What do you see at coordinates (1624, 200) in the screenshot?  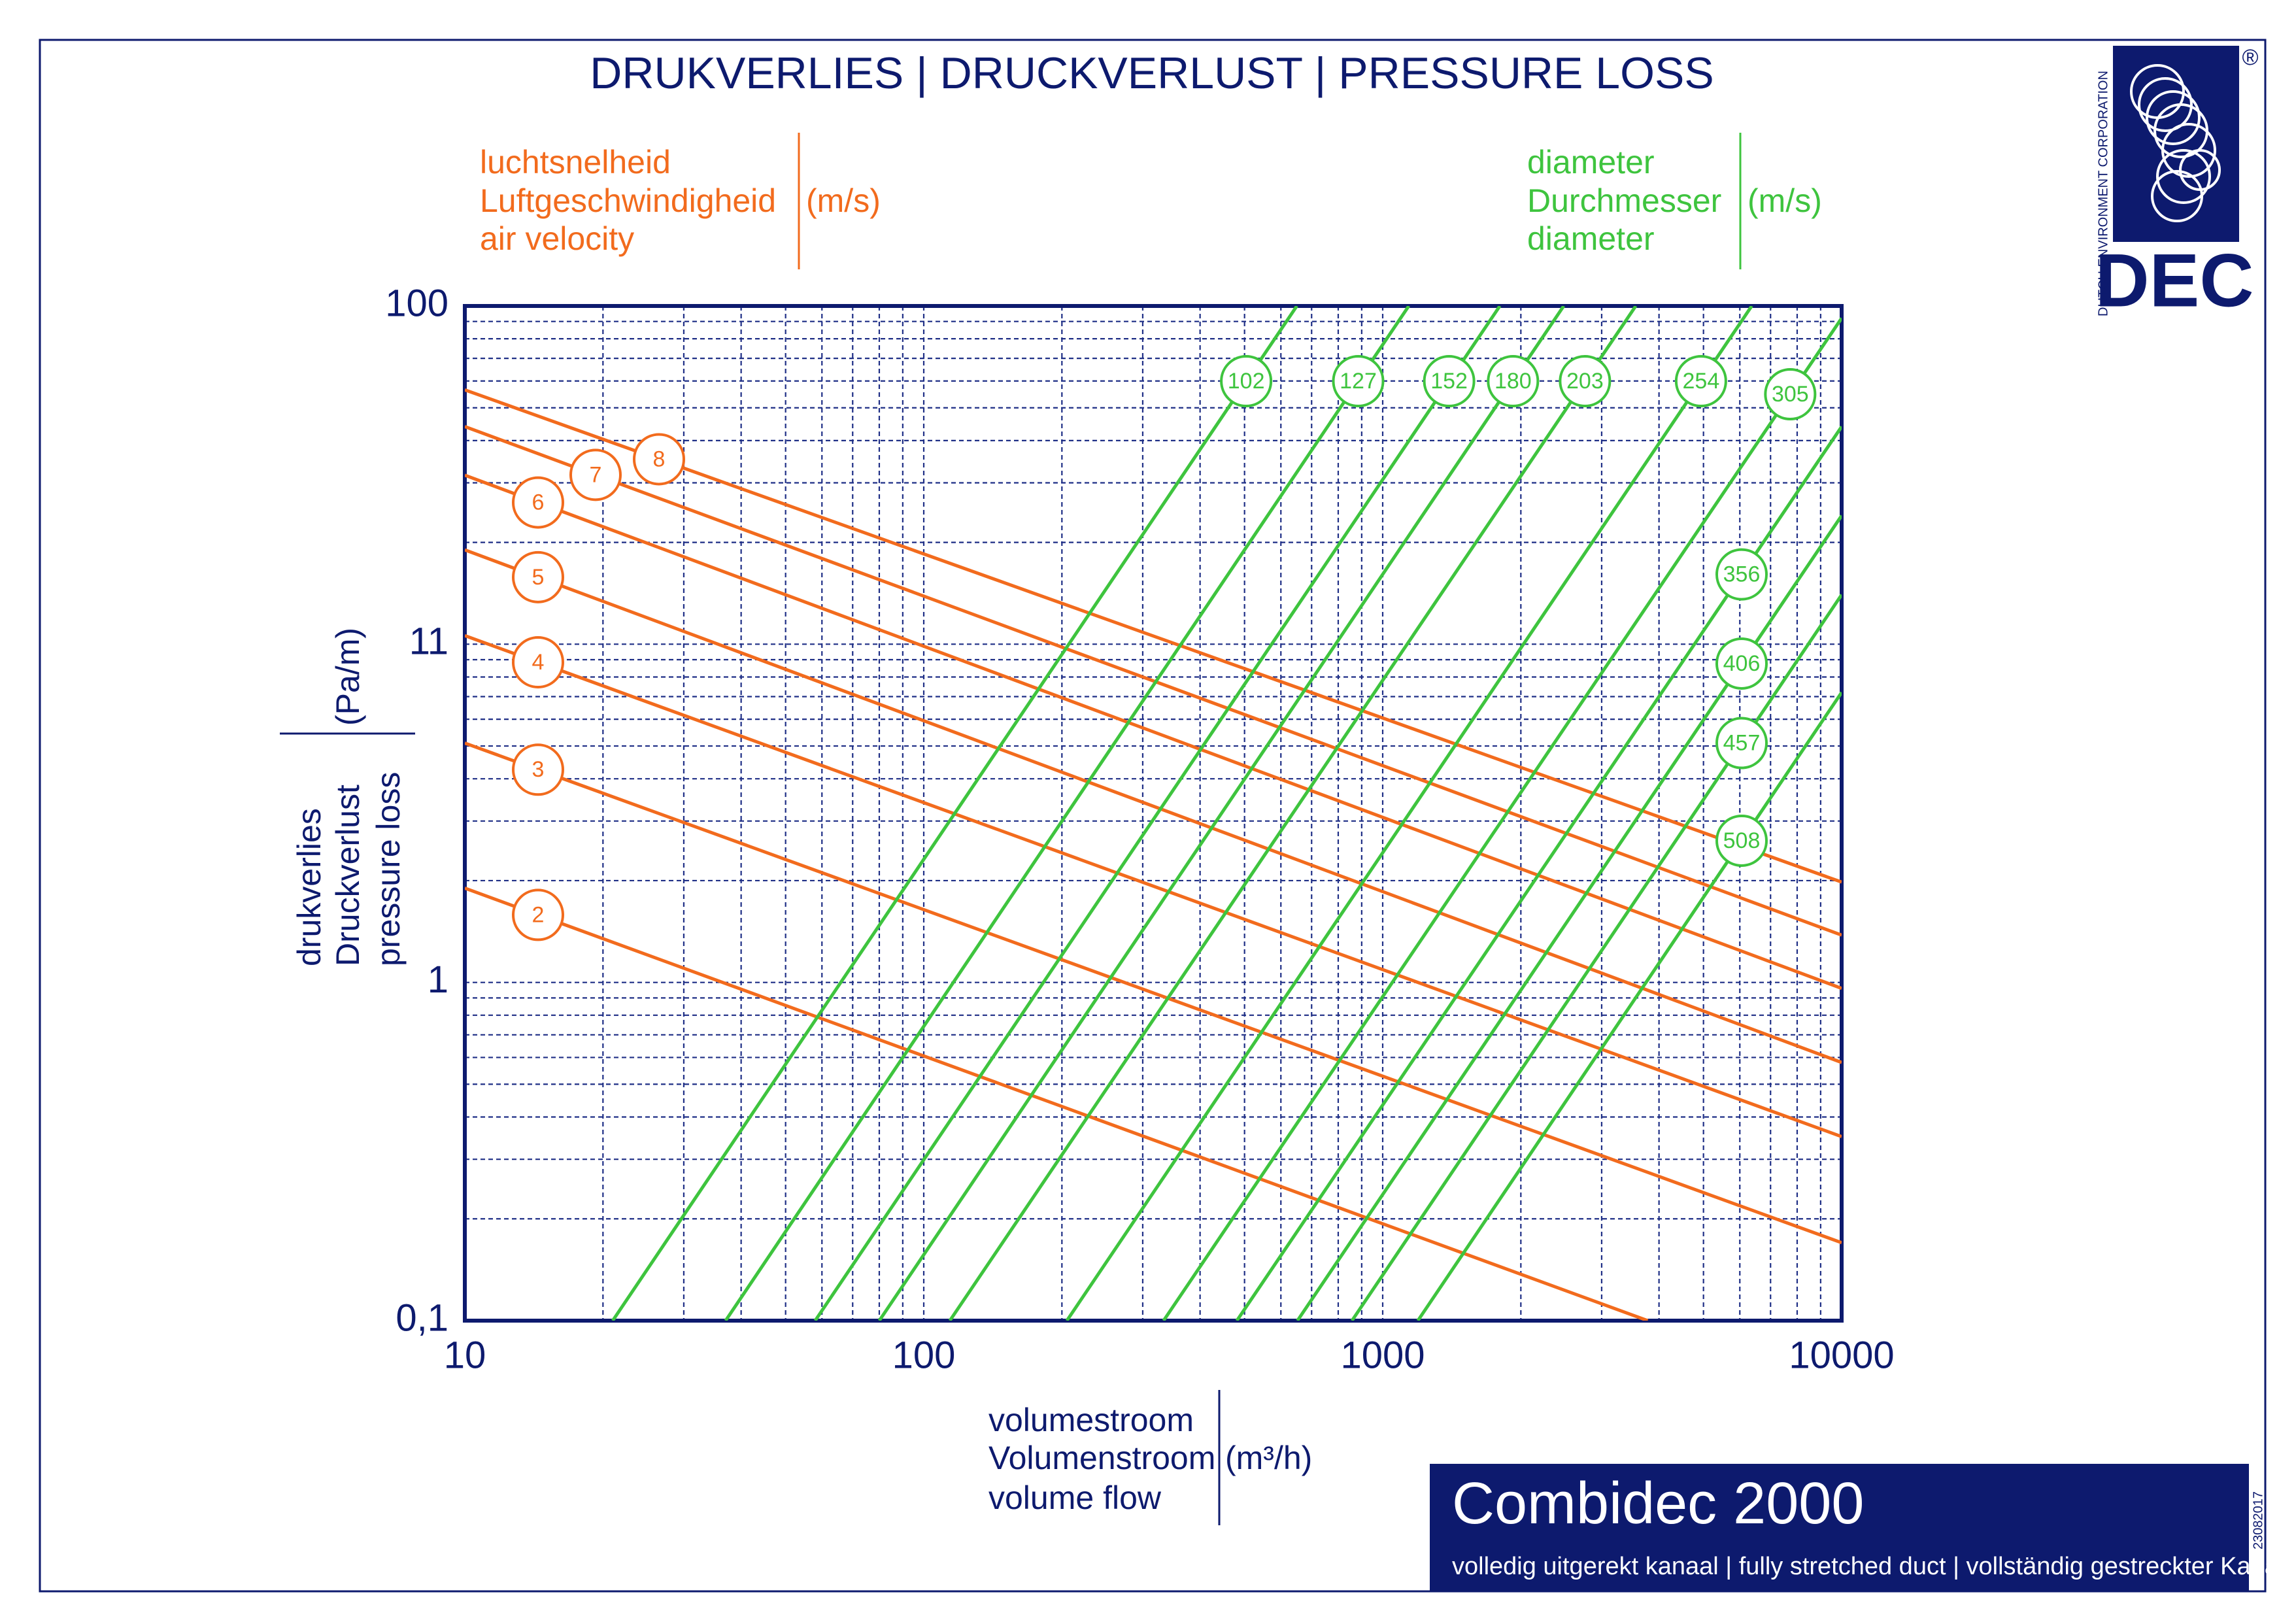 I see `diameter-label: Durchmesser` at bounding box center [1624, 200].